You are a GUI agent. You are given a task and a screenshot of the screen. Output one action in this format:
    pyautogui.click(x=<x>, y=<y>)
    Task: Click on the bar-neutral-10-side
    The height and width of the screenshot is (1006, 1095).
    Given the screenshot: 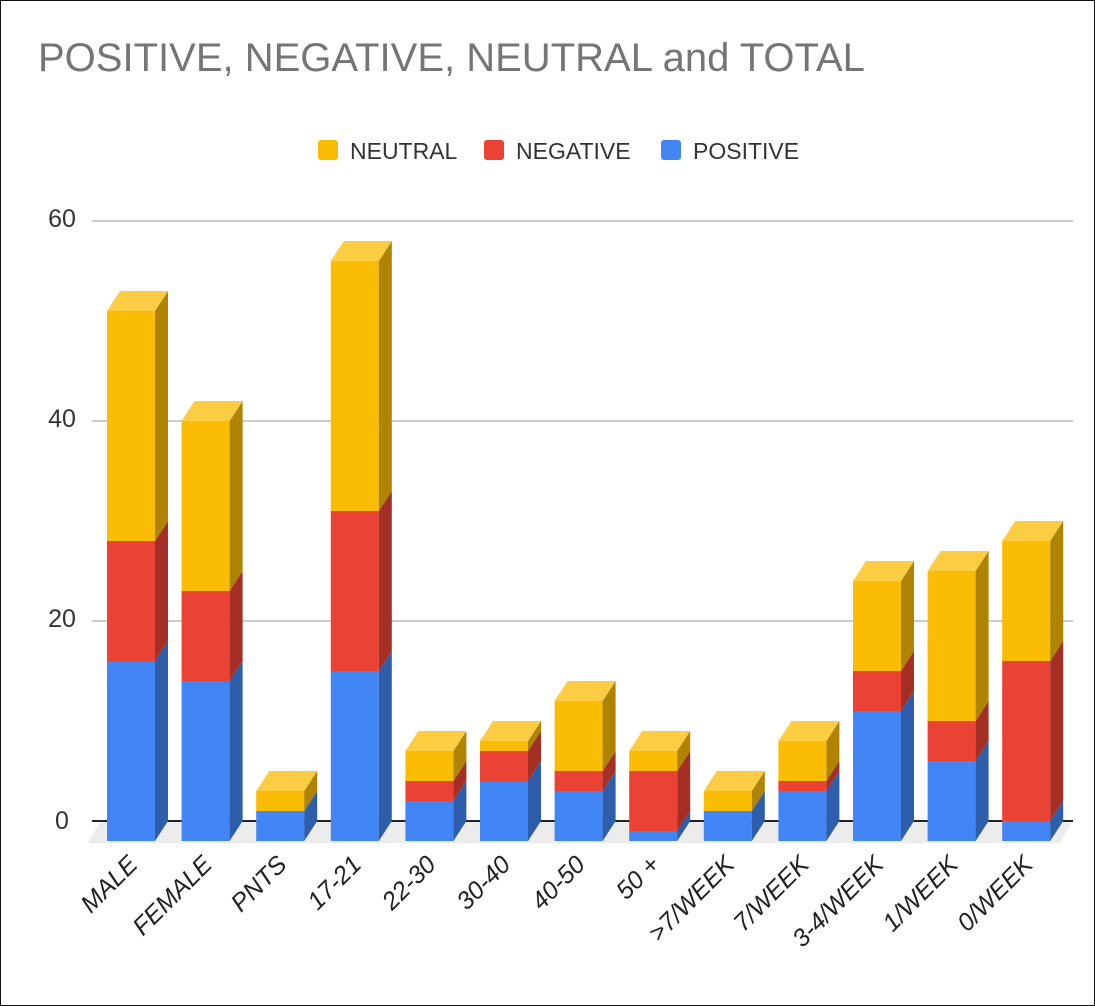 What is the action you would take?
    pyautogui.click(x=907, y=616)
    